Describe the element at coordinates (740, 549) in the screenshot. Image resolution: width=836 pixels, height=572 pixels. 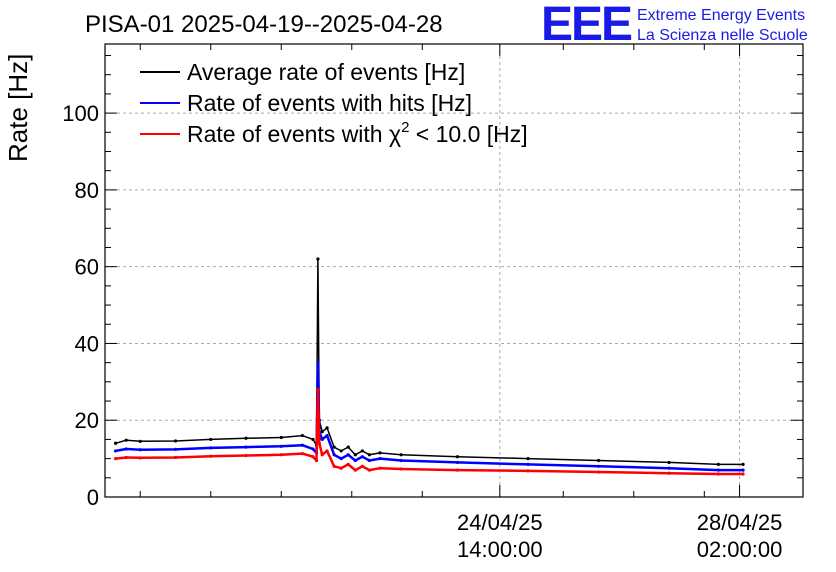
I see `x-tick-label-time: 02:00:00` at that location.